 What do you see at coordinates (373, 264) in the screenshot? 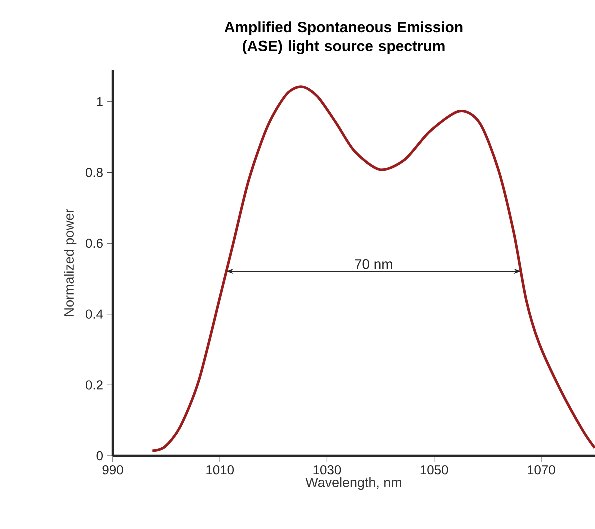
I see `annotation: 70 nm` at bounding box center [373, 264].